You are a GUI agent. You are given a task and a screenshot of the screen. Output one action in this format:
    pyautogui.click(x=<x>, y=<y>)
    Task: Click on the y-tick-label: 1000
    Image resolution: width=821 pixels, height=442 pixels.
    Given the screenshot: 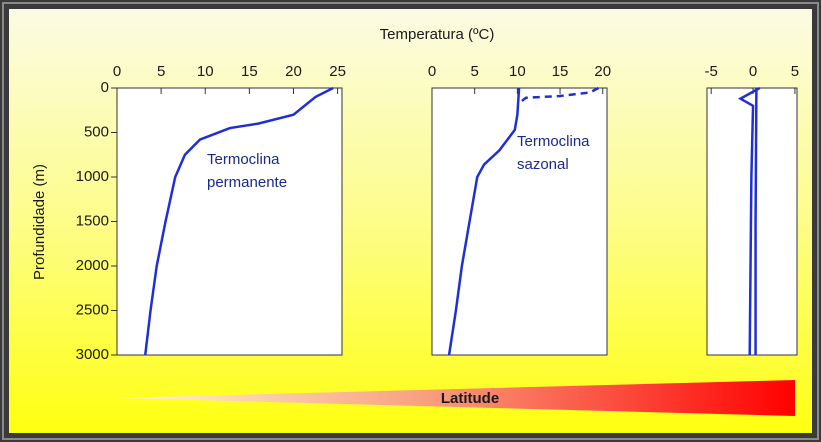 What is the action you would take?
    pyautogui.click(x=92, y=176)
    